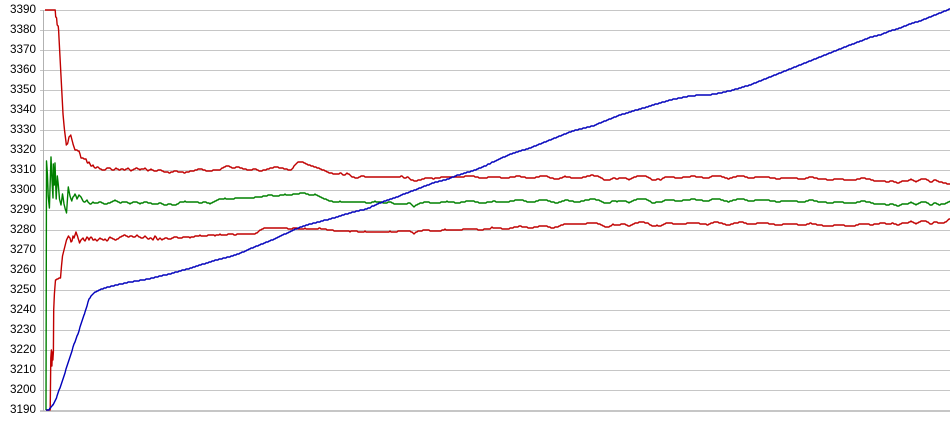 Image resolution: width=950 pixels, height=435 pixels. I want to click on svg-text: 3330, so click(23, 129).